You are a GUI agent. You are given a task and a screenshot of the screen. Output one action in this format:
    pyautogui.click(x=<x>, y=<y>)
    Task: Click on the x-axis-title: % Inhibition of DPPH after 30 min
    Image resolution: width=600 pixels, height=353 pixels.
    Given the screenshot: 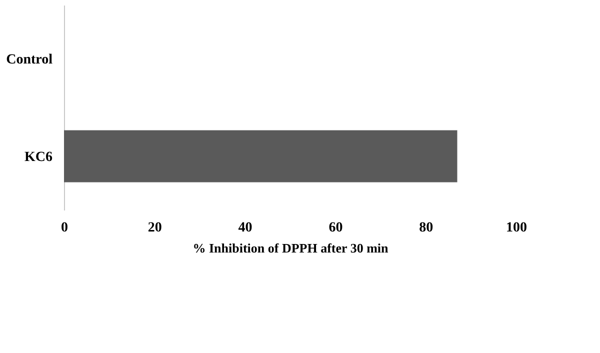 What is the action you would take?
    pyautogui.click(x=291, y=248)
    